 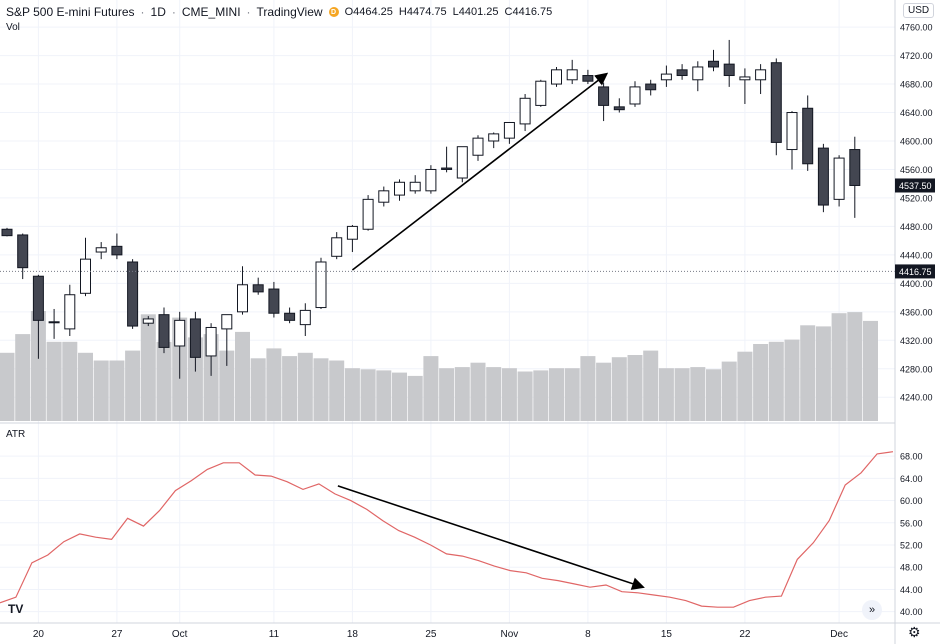 I want to click on time-tick-label: 20, so click(x=39, y=634).